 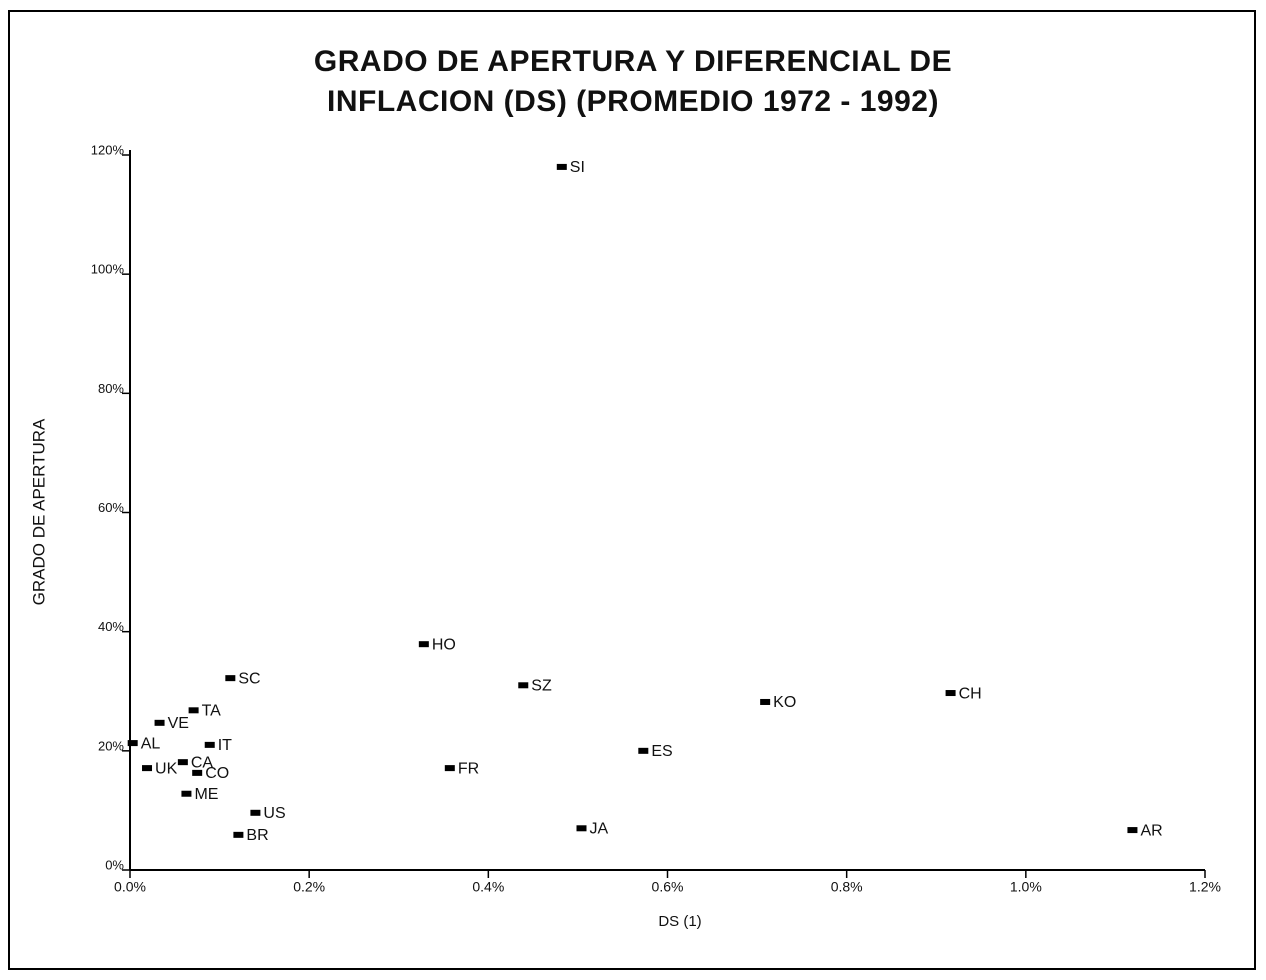 I want to click on point-label: ME, so click(x=206, y=794).